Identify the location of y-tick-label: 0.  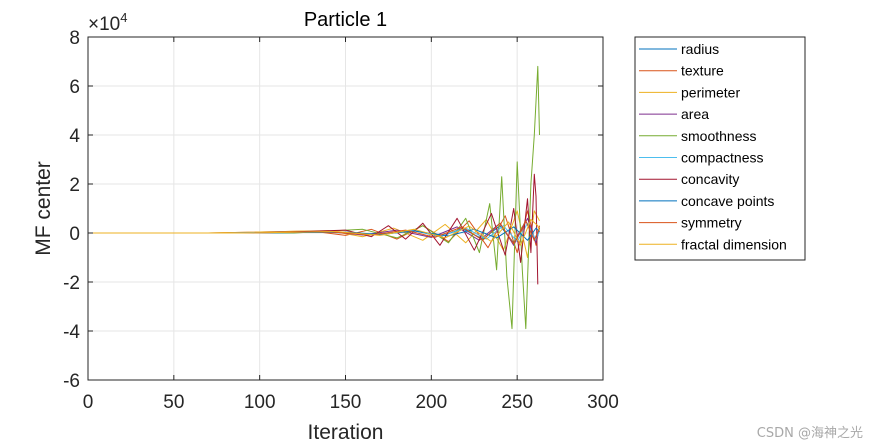
(74, 234).